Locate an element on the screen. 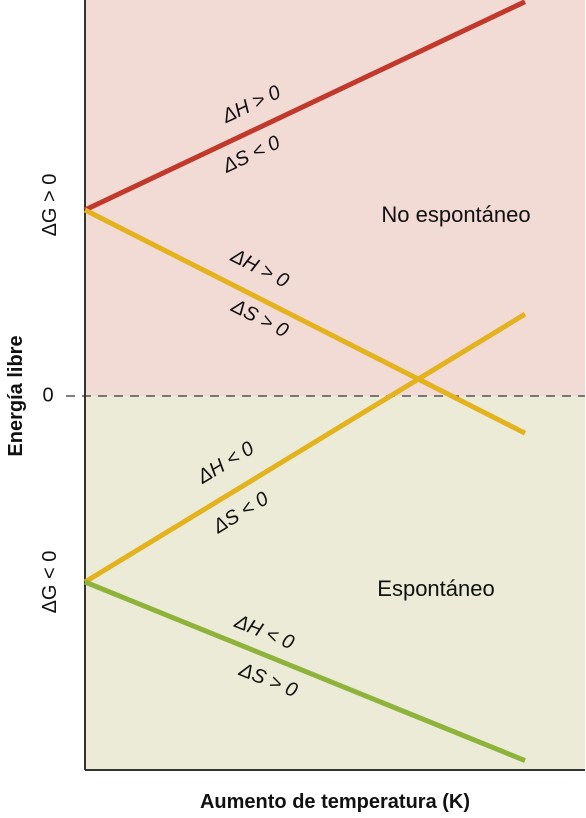  non-spontaneous-label: No espontáneo is located at coordinates (455, 214).